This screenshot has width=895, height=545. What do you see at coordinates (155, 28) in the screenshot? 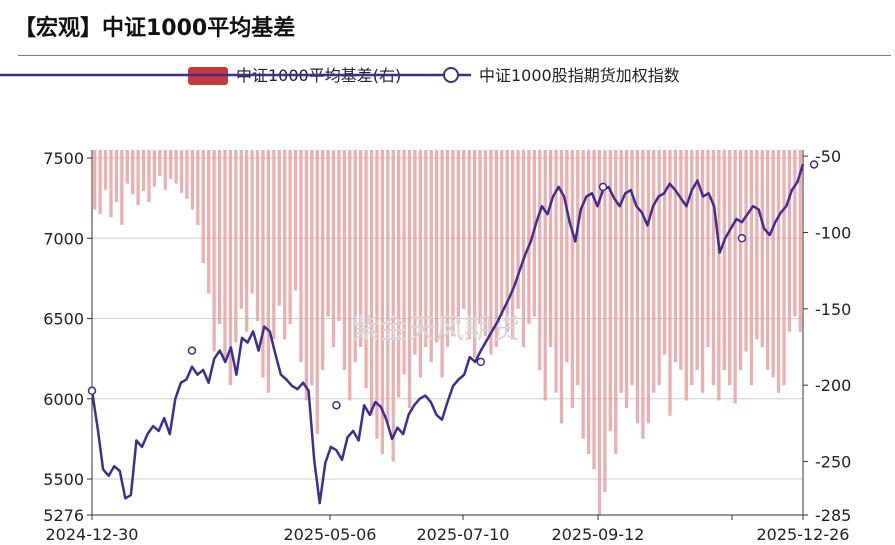
I see `page-title: 【宏观】中证1000平均基差` at bounding box center [155, 28].